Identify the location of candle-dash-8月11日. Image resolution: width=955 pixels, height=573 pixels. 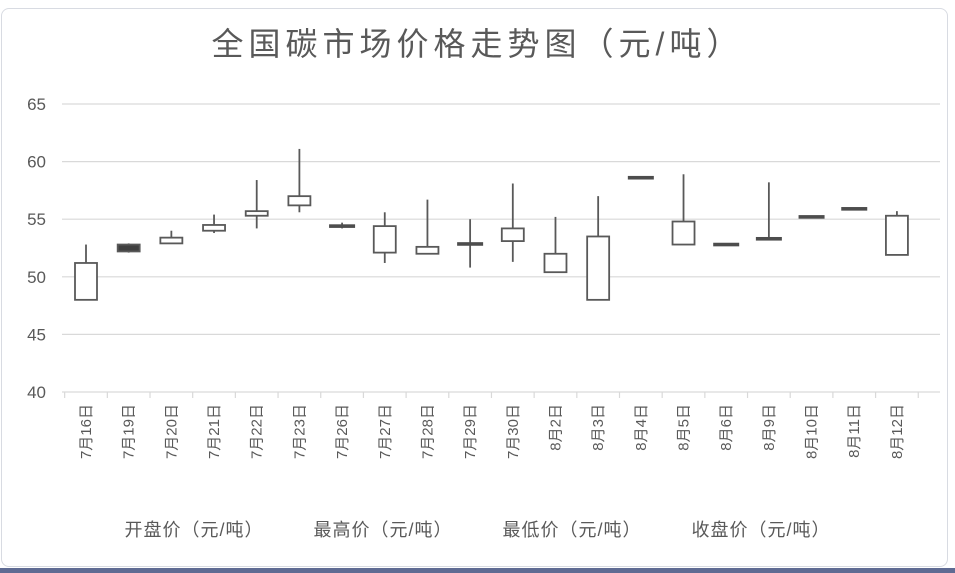
(854, 209).